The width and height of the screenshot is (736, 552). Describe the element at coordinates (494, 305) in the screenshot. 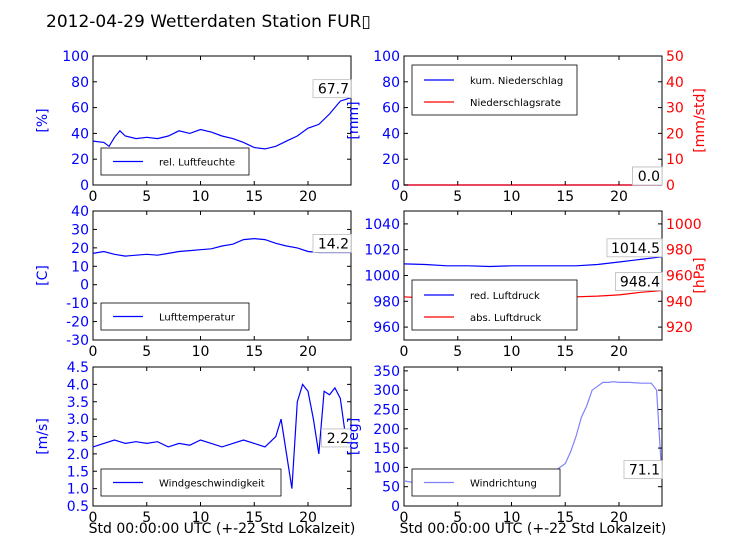

I see `legend: red. Luftdruck abs. Luftdruck` at that location.